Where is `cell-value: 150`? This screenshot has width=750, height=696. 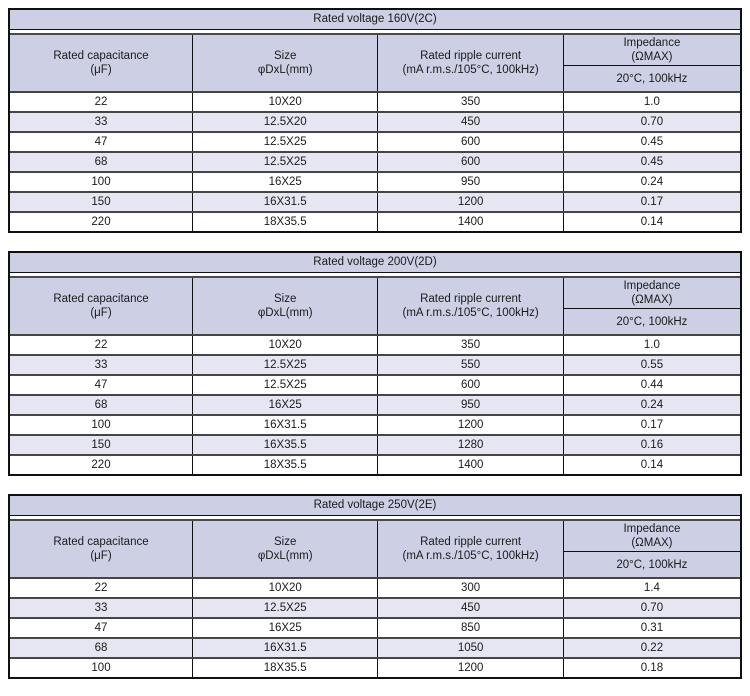 cell-value: 150 is located at coordinates (101, 202).